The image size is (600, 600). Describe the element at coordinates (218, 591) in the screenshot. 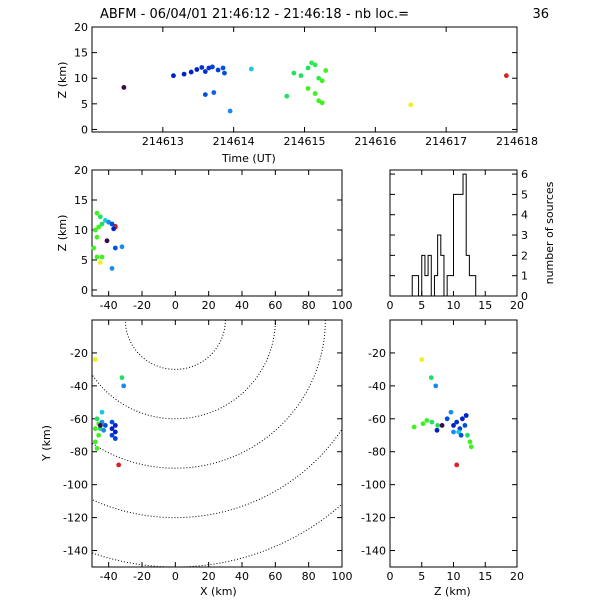

I see `plan-view-xlabel: X (km)` at that location.